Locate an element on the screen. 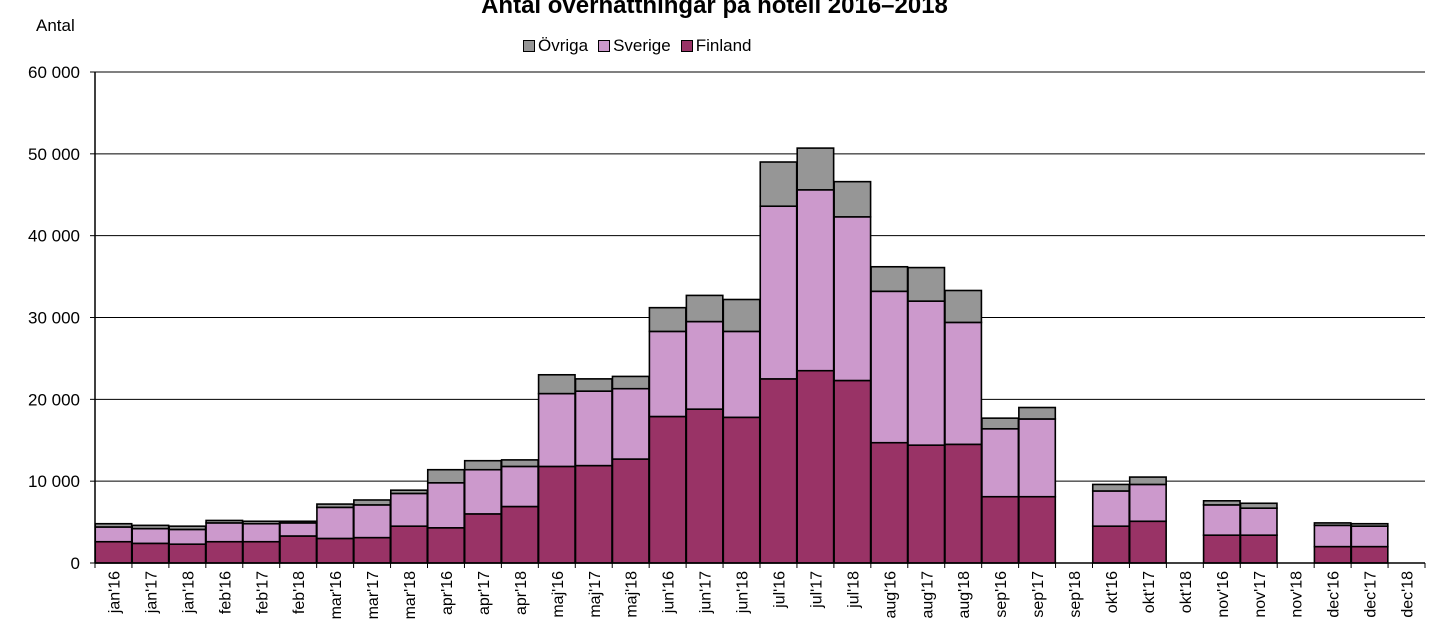 The height and width of the screenshot is (628, 1429). y-tick-label: 0 is located at coordinates (75, 563).